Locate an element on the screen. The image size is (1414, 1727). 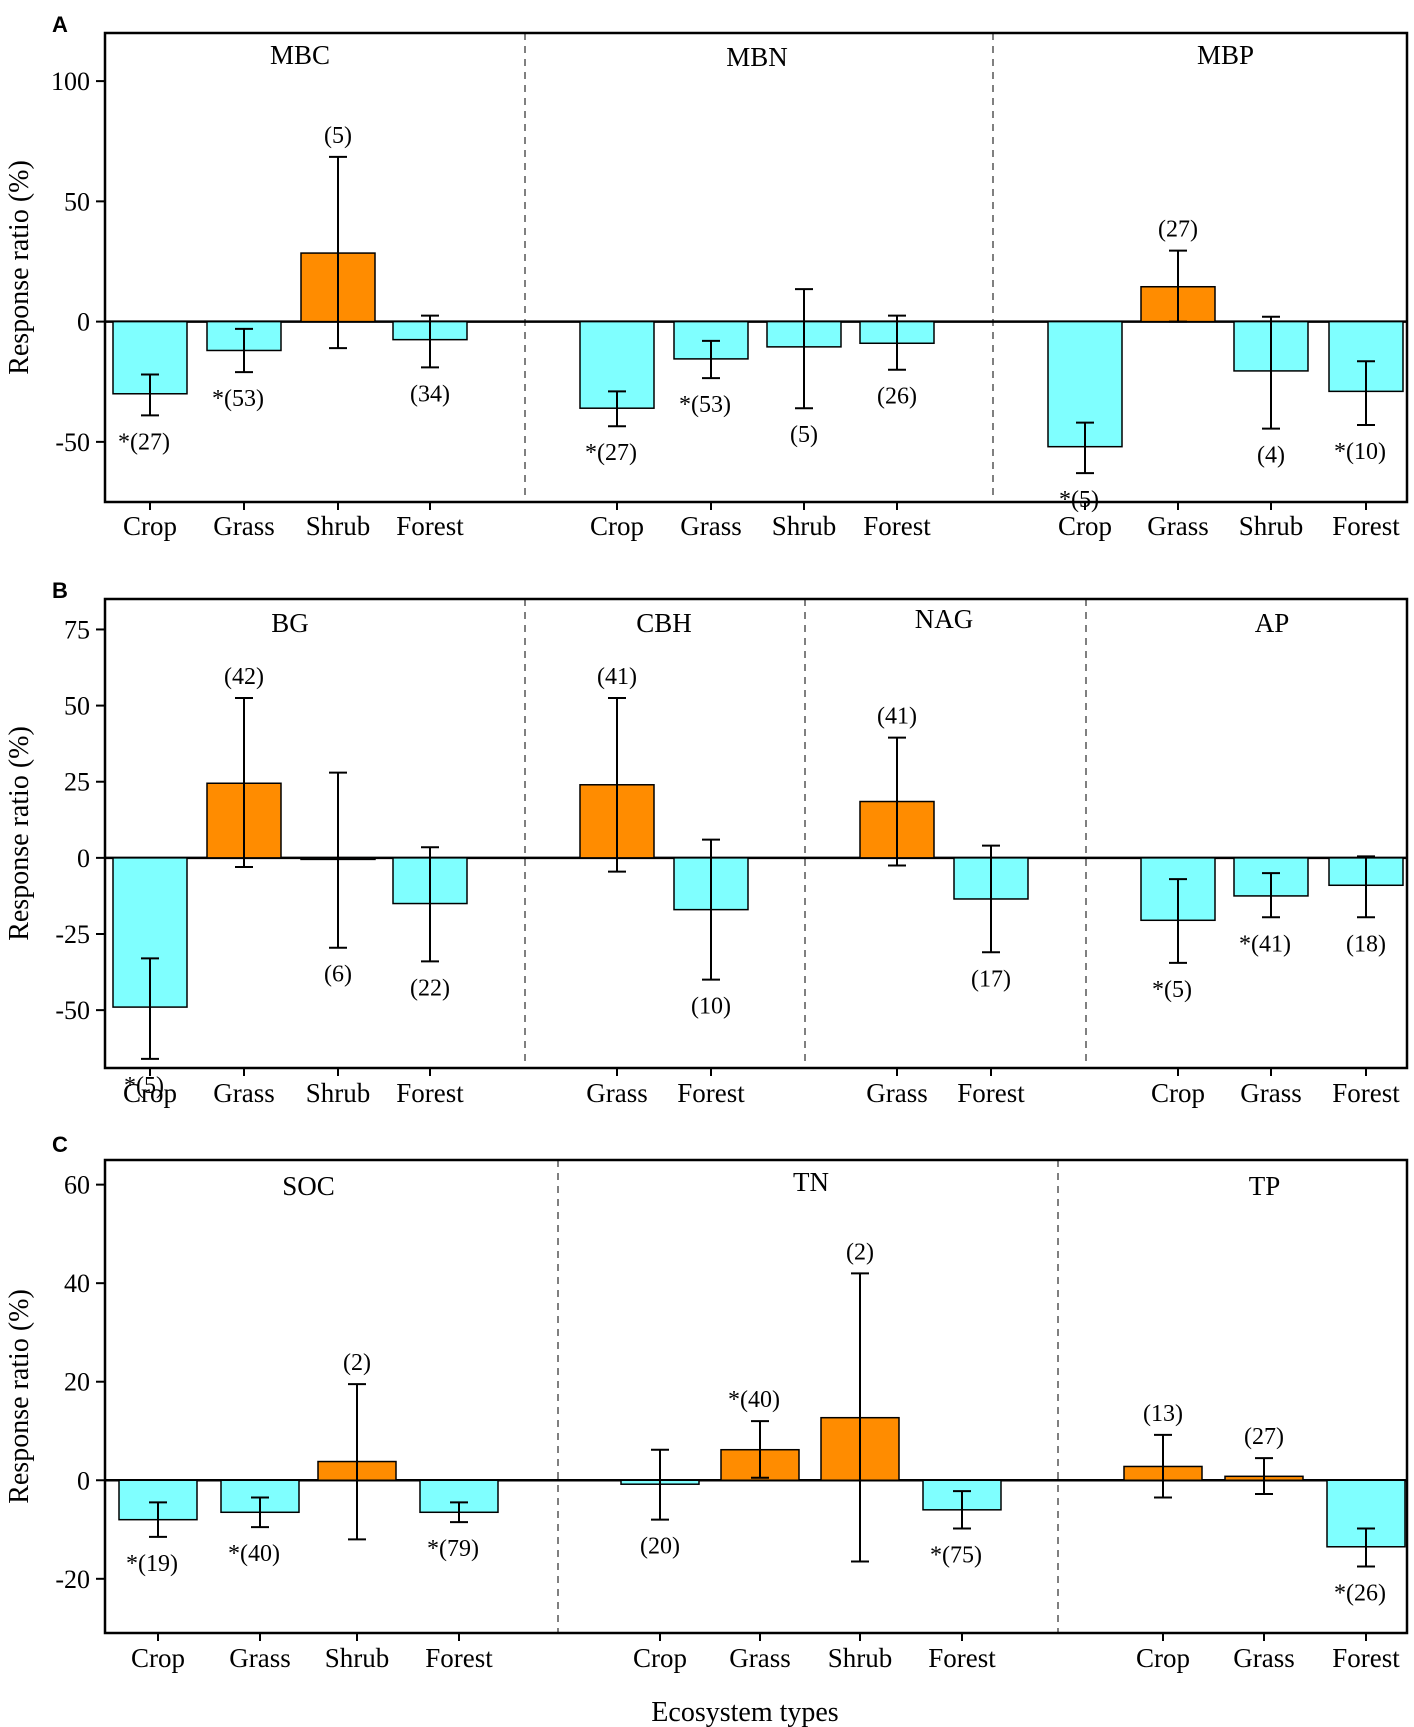
group-title: CBH is located at coordinates (664, 623).